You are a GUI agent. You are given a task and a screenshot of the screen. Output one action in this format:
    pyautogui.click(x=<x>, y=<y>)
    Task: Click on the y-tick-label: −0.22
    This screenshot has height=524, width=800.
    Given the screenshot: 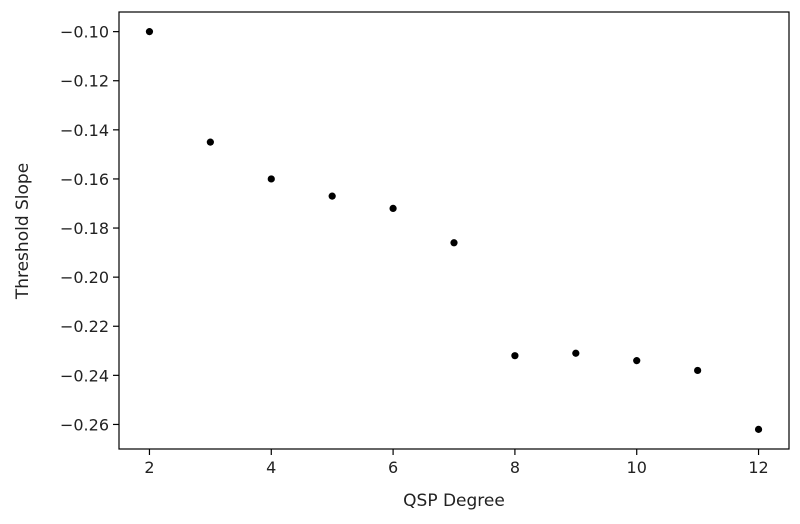 What is the action you would take?
    pyautogui.click(x=84, y=326)
    